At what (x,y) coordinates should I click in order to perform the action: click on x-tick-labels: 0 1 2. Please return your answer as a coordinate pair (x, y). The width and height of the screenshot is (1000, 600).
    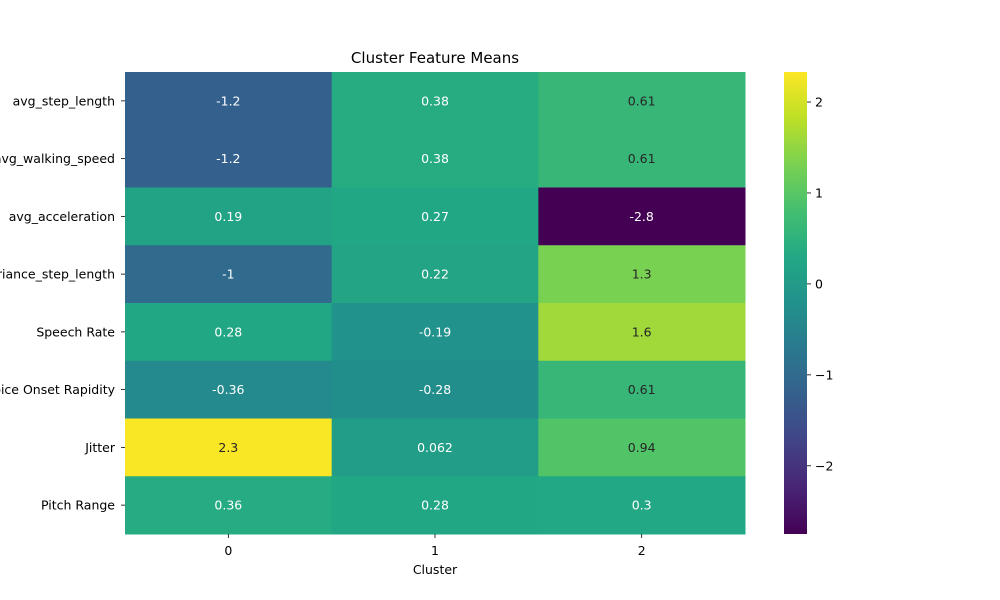
    Looking at the image, I should click on (435, 546).